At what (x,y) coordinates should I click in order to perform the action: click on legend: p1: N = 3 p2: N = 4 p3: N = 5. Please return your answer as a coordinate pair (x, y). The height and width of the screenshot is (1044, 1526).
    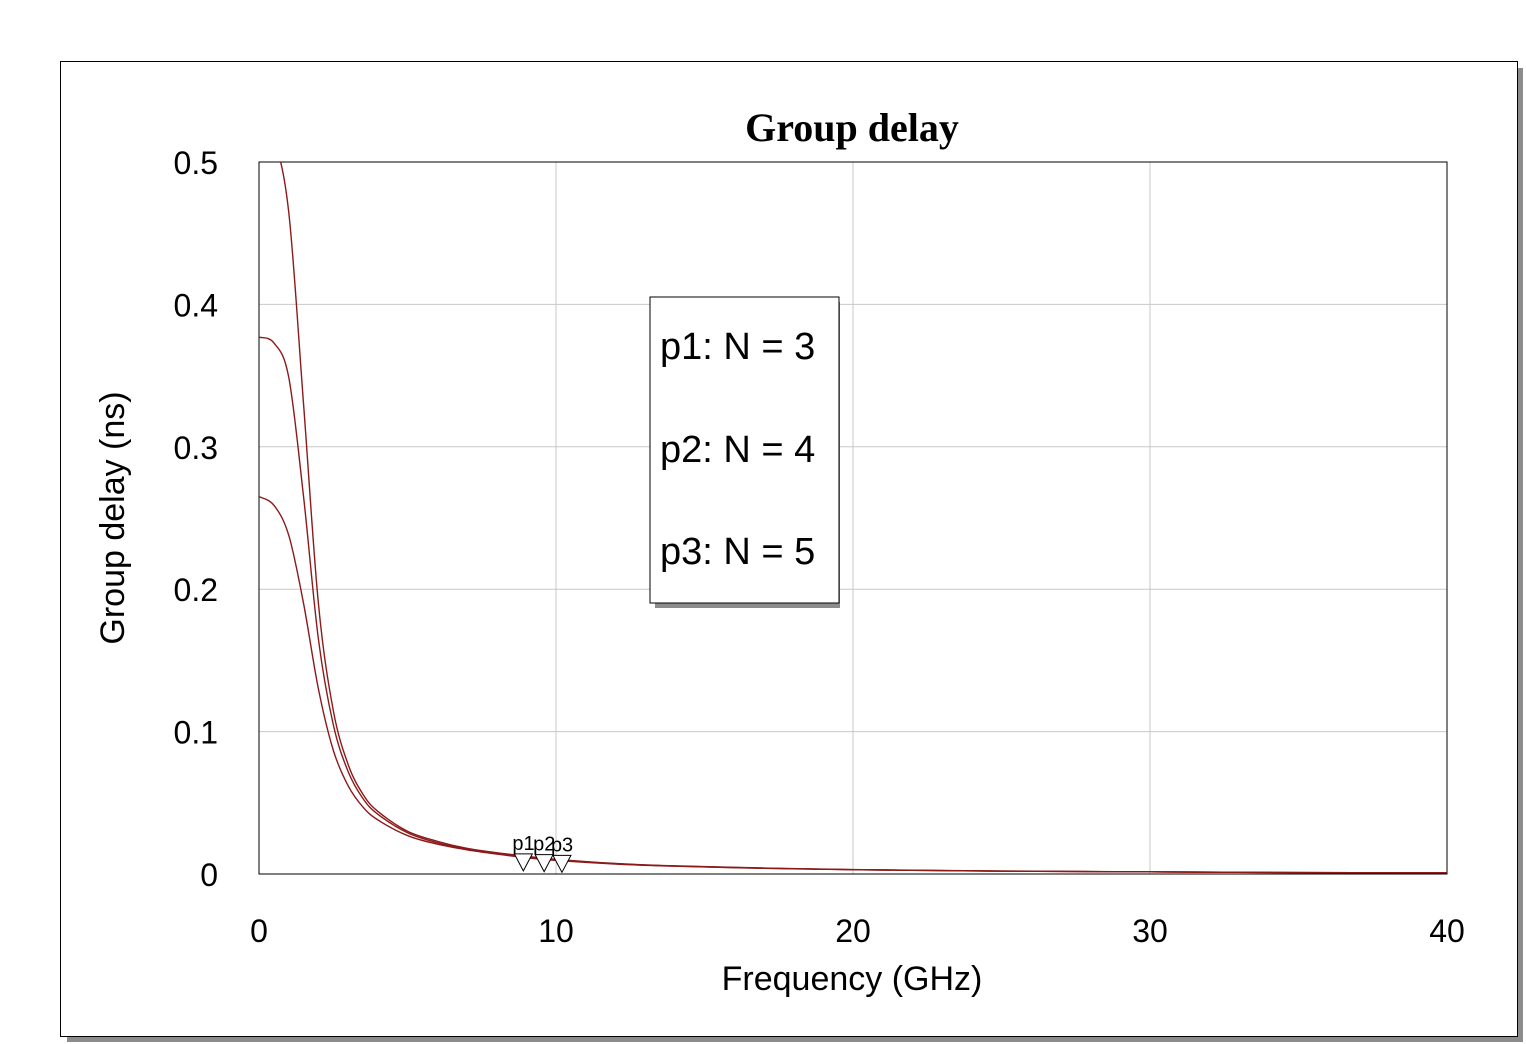
    Looking at the image, I should click on (744, 452).